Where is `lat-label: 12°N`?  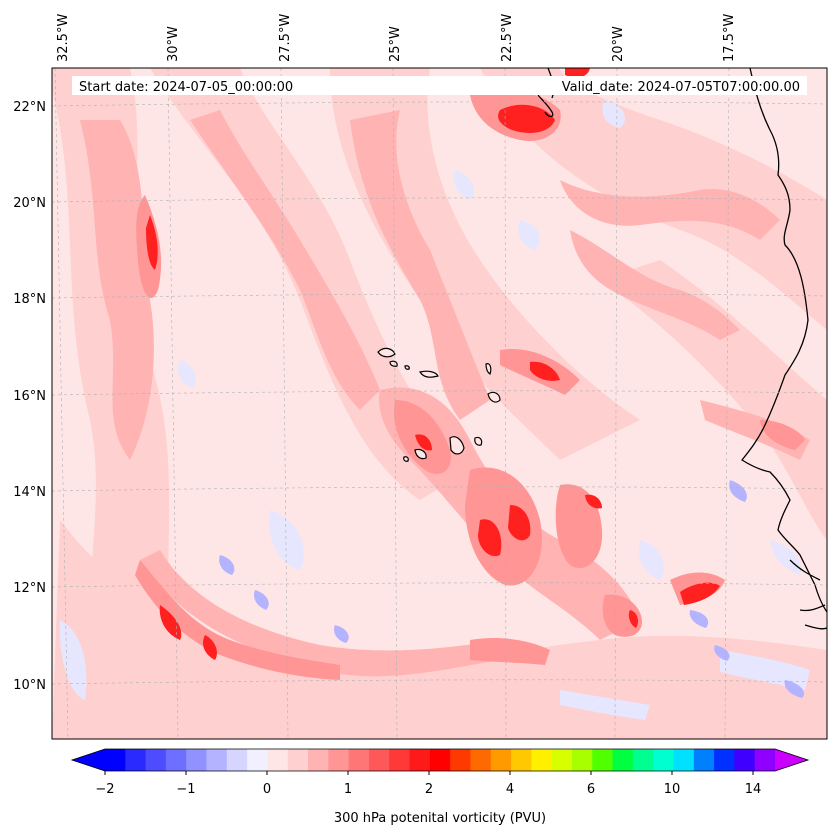 lat-label: 12°N is located at coordinates (29, 588).